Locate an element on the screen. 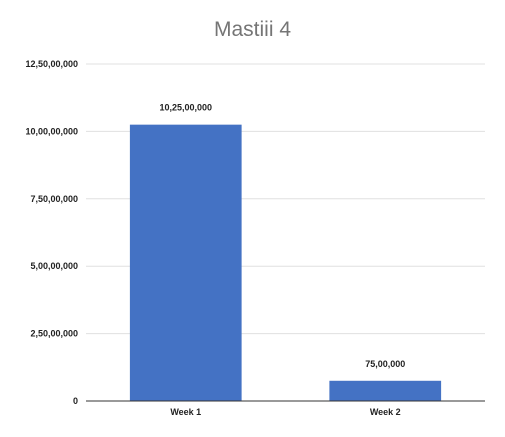  y-tick-label: 5,00,00,000 is located at coordinates (54, 266).